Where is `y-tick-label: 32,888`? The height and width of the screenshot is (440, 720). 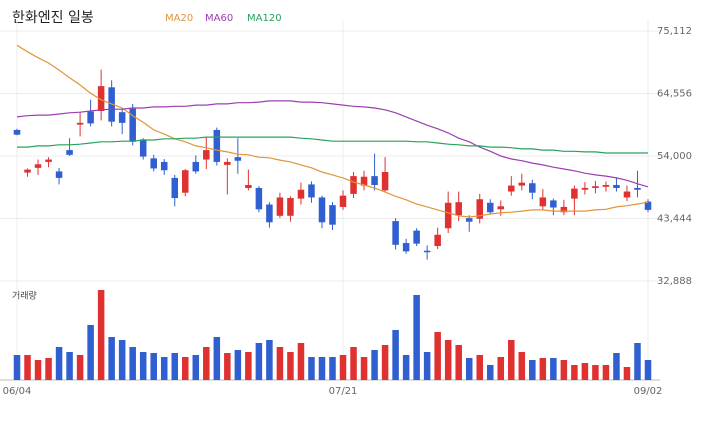 y-tick-label: 32,888 is located at coordinates (674, 281).